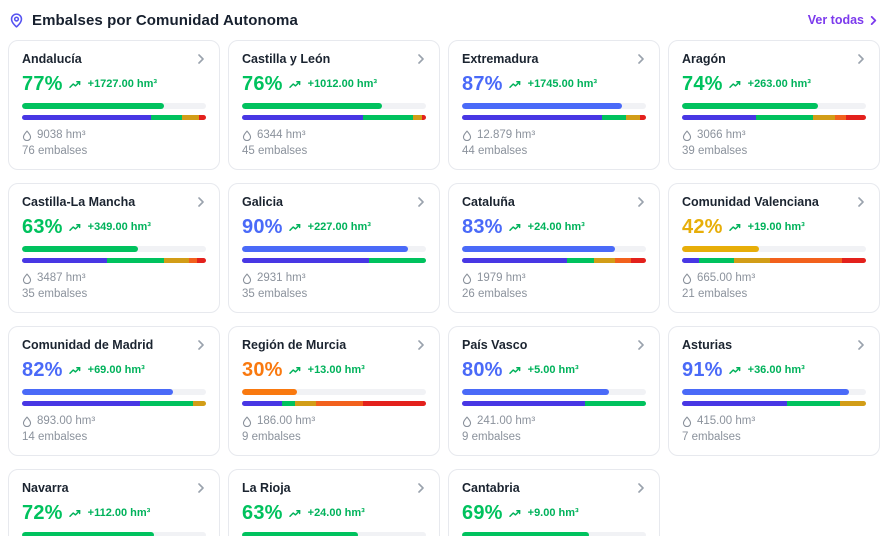 The width and height of the screenshot is (888, 536). I want to click on region-name: Comunidad Valenciana, so click(750, 202).